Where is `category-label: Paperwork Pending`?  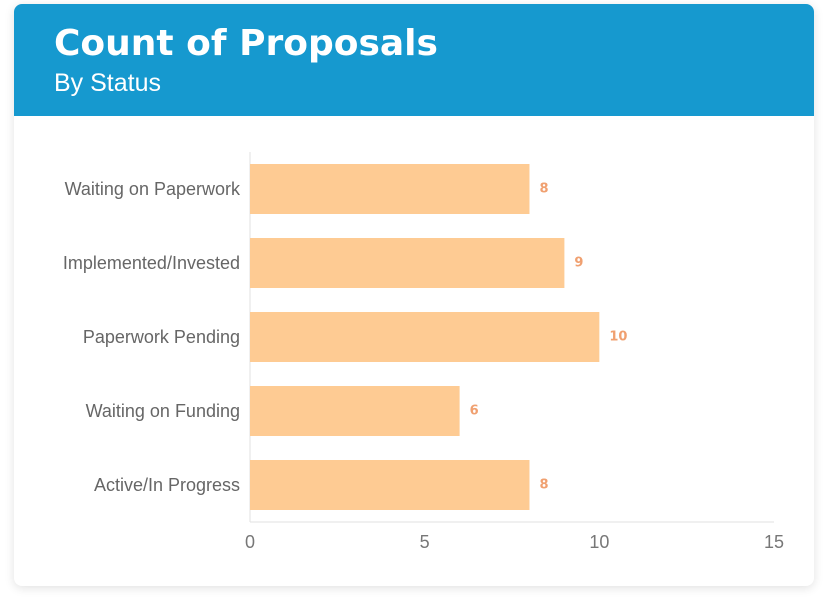 category-label: Paperwork Pending is located at coordinates (161, 337).